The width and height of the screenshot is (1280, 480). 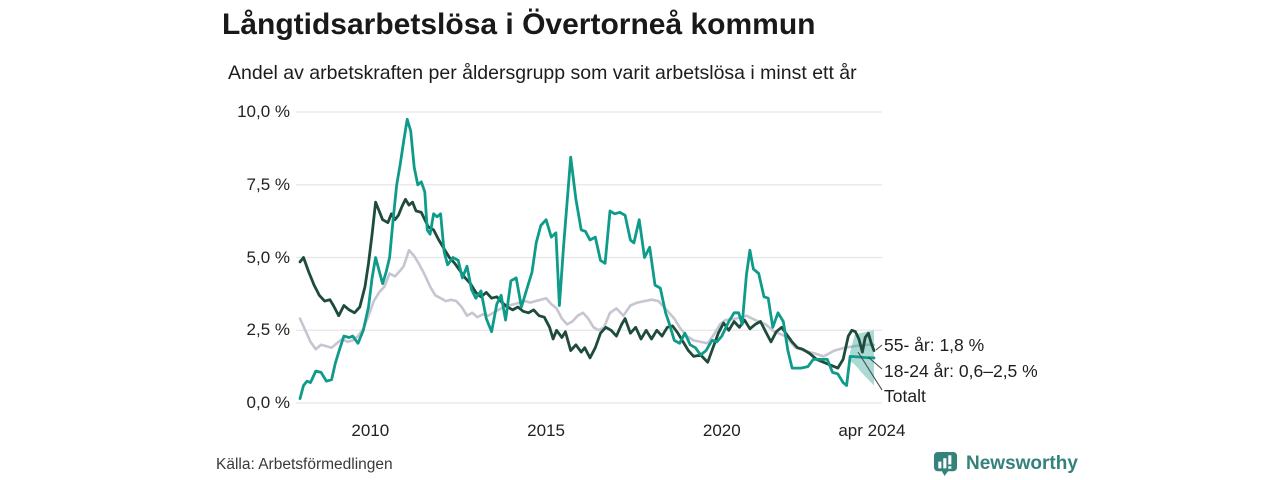 What do you see at coordinates (872, 430) in the screenshot?
I see `x-tick-label: apr 2024` at bounding box center [872, 430].